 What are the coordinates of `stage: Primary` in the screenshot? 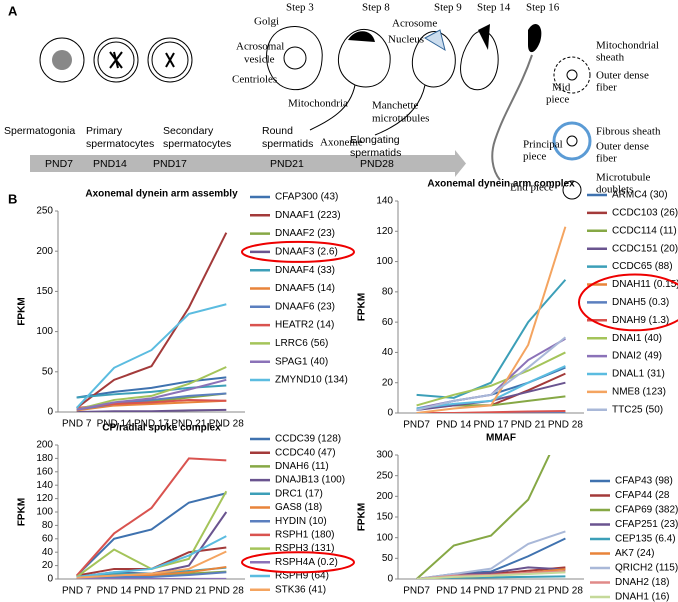 It's located at (104, 131).